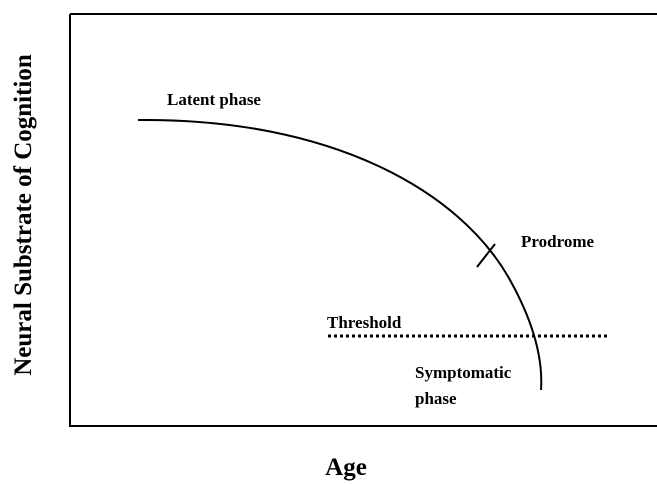  Describe the element at coordinates (486, 255) in the screenshot. I see `prodrome-tick` at that location.